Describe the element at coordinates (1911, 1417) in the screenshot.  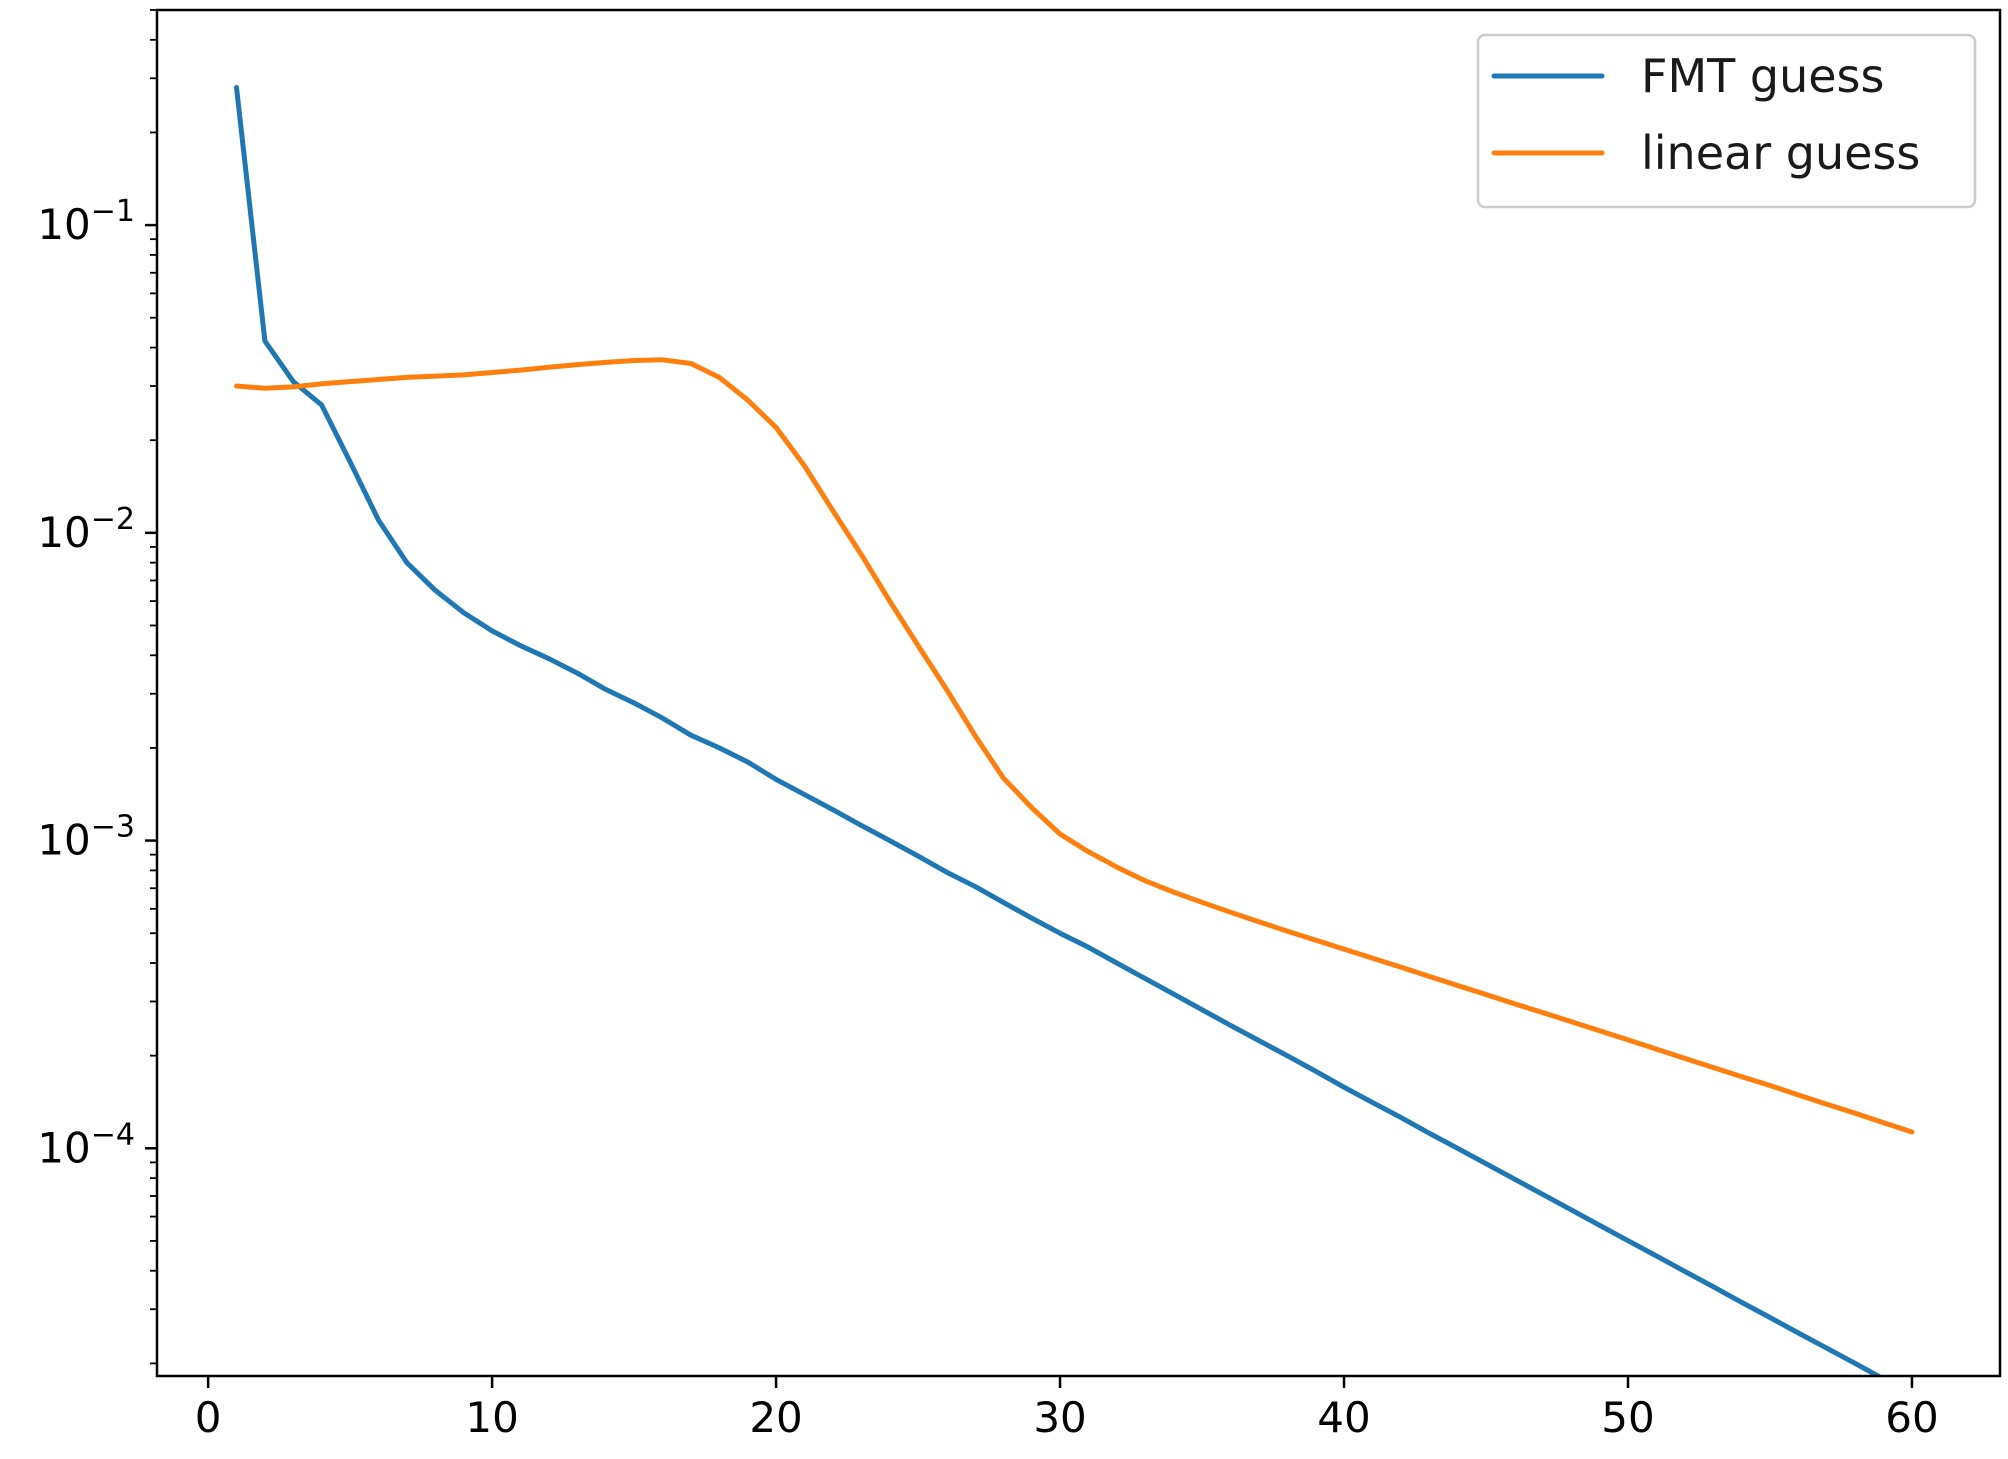
I see `x-tick-label: 60` at that location.